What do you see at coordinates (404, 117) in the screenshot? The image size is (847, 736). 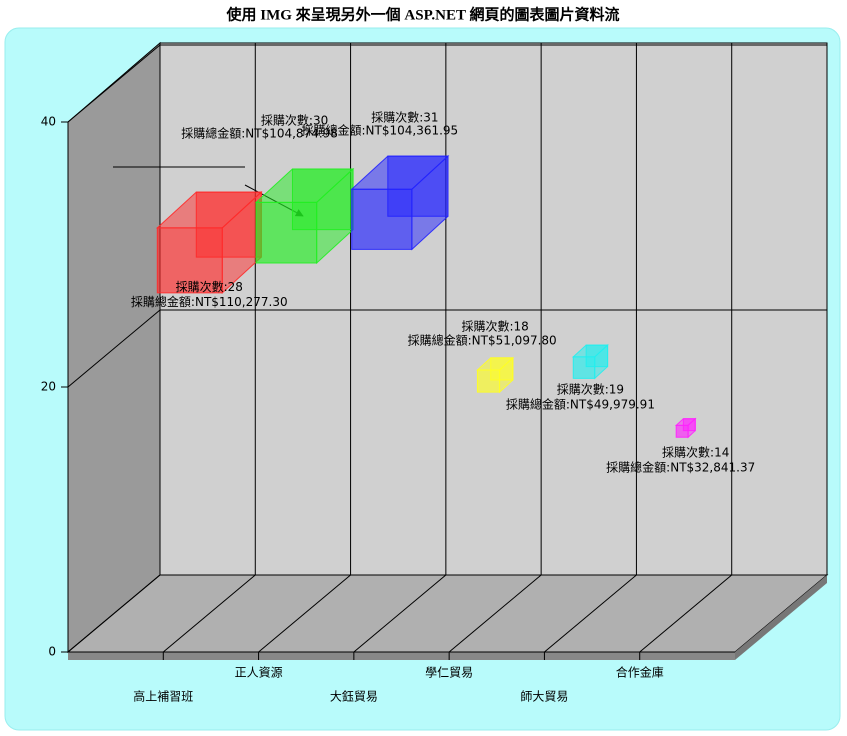 I see `data-label: 採購次數:31` at bounding box center [404, 117].